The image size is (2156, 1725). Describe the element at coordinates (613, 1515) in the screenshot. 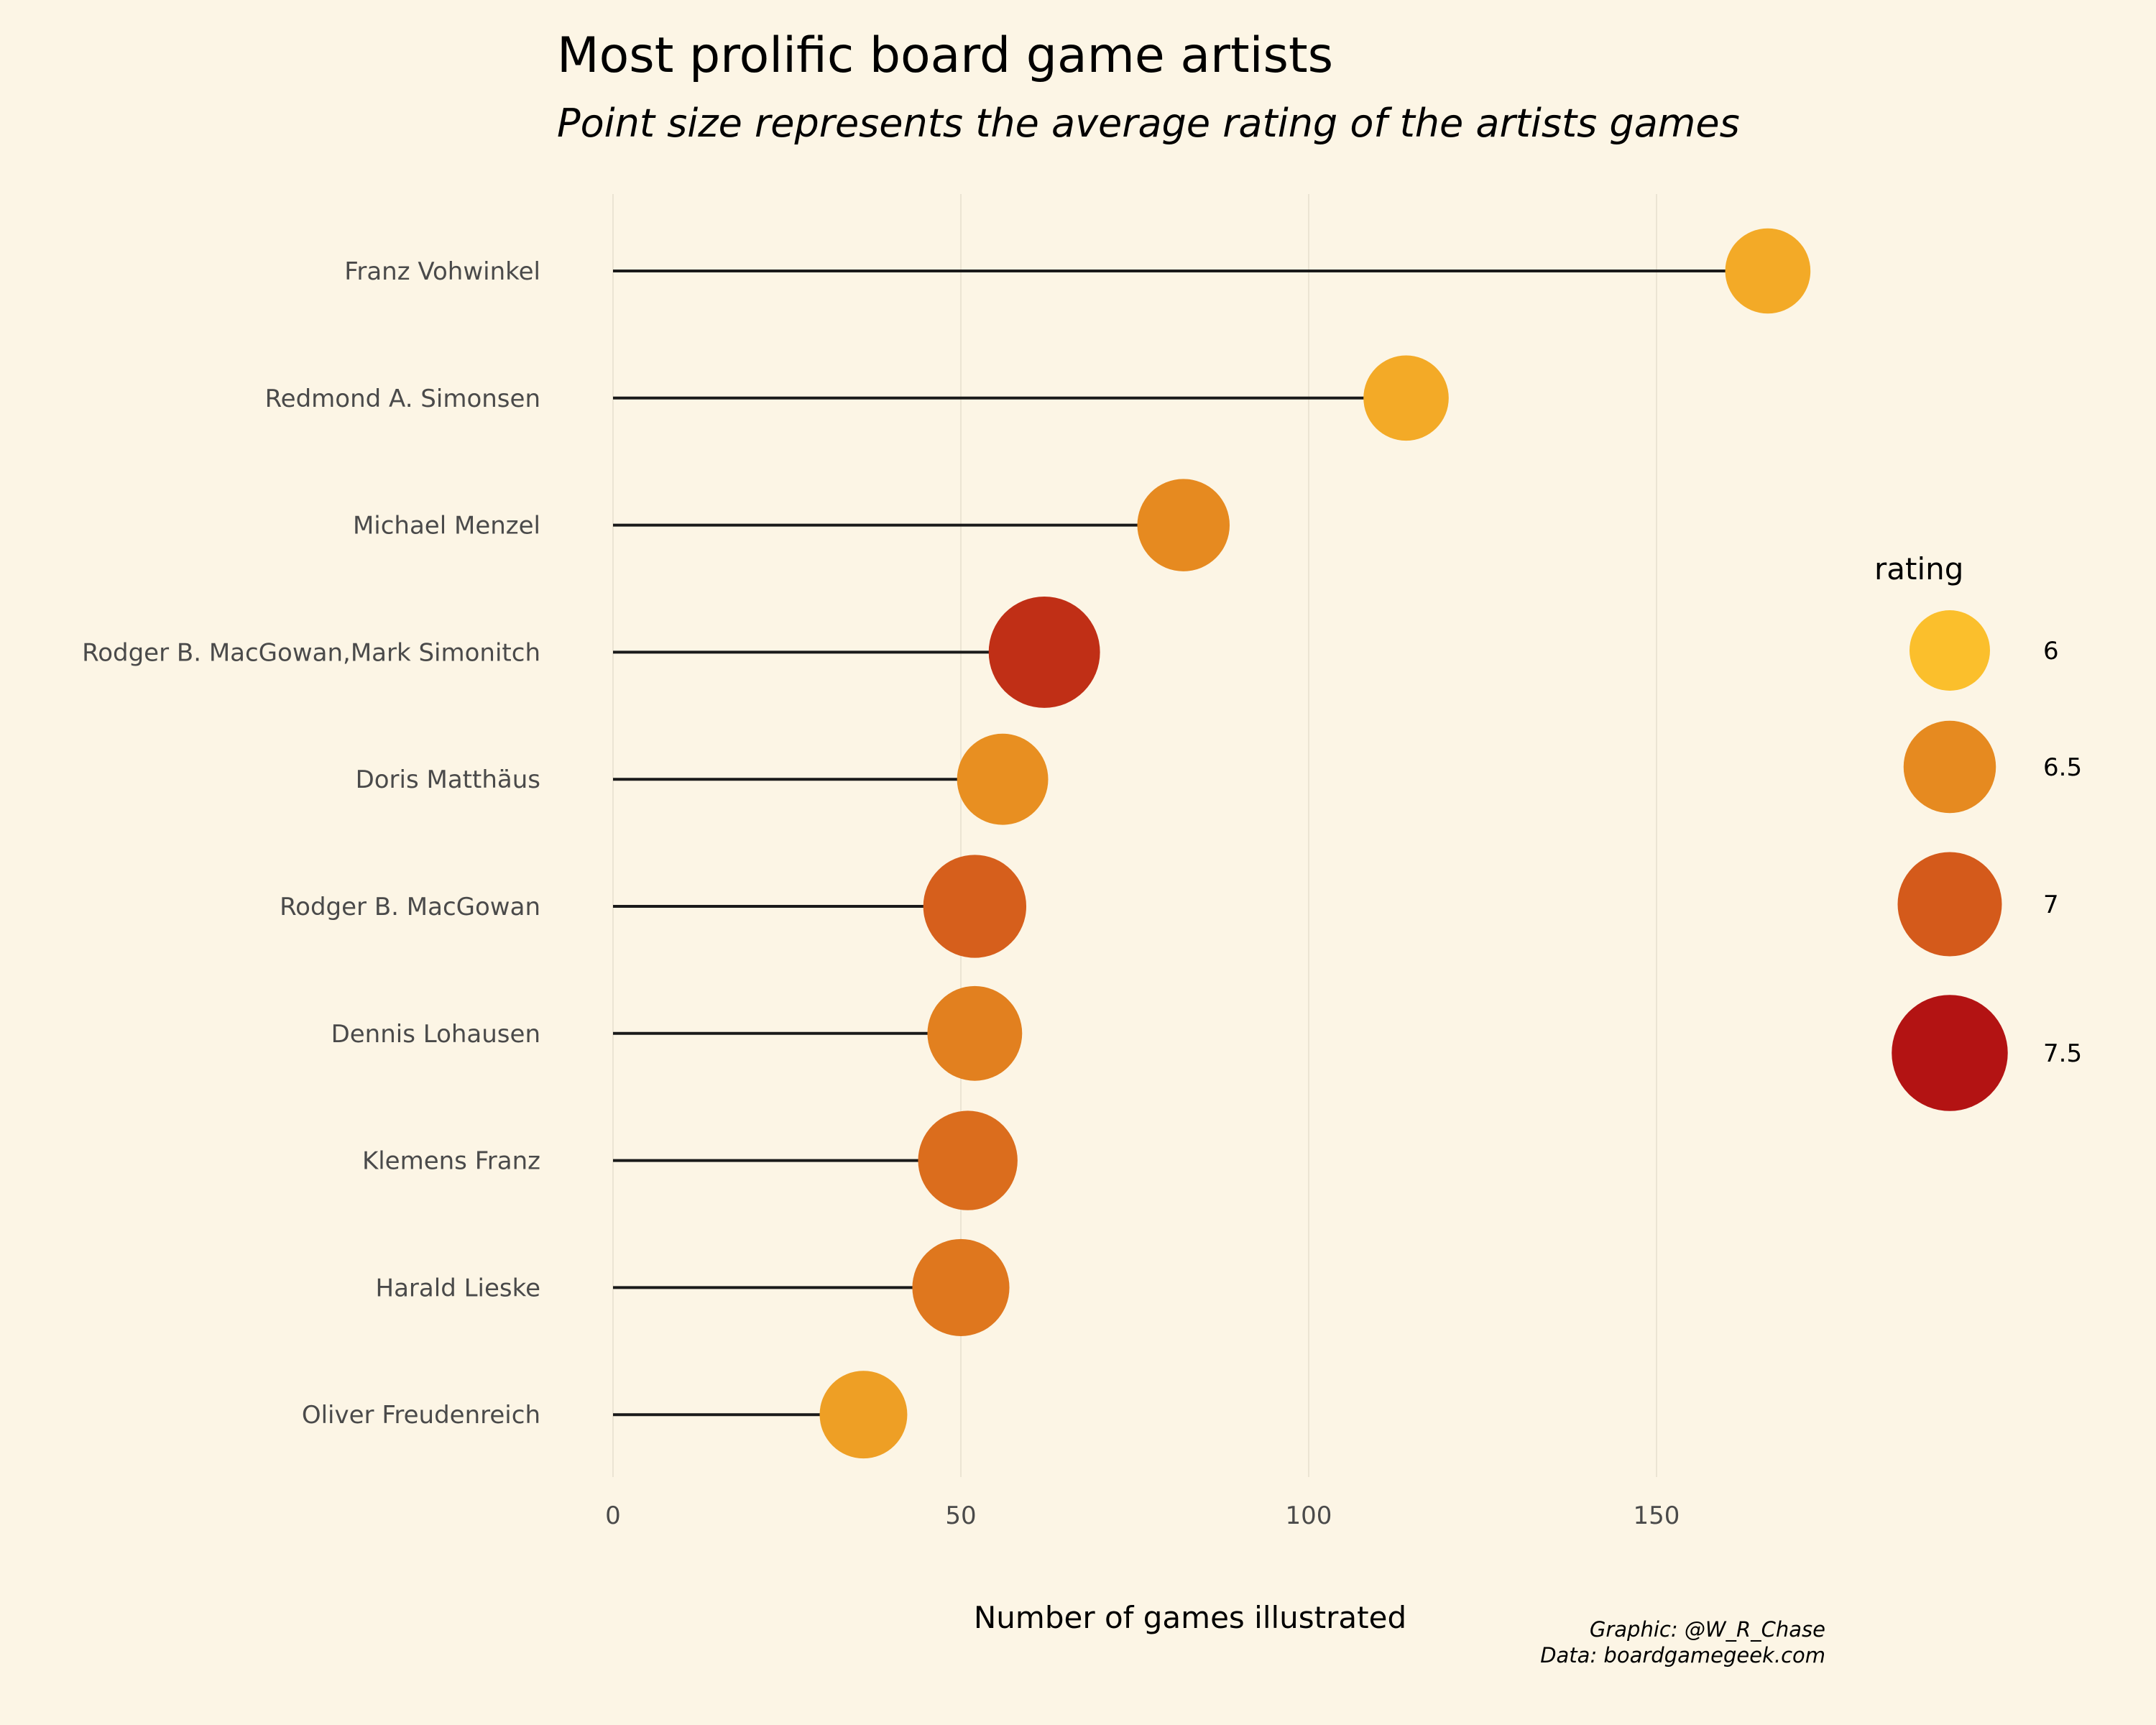

I see `x-tick-label: 0` at that location.